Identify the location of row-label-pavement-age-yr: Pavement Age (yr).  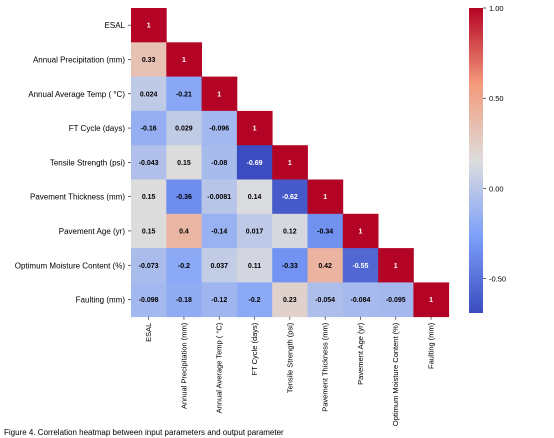
(92, 231).